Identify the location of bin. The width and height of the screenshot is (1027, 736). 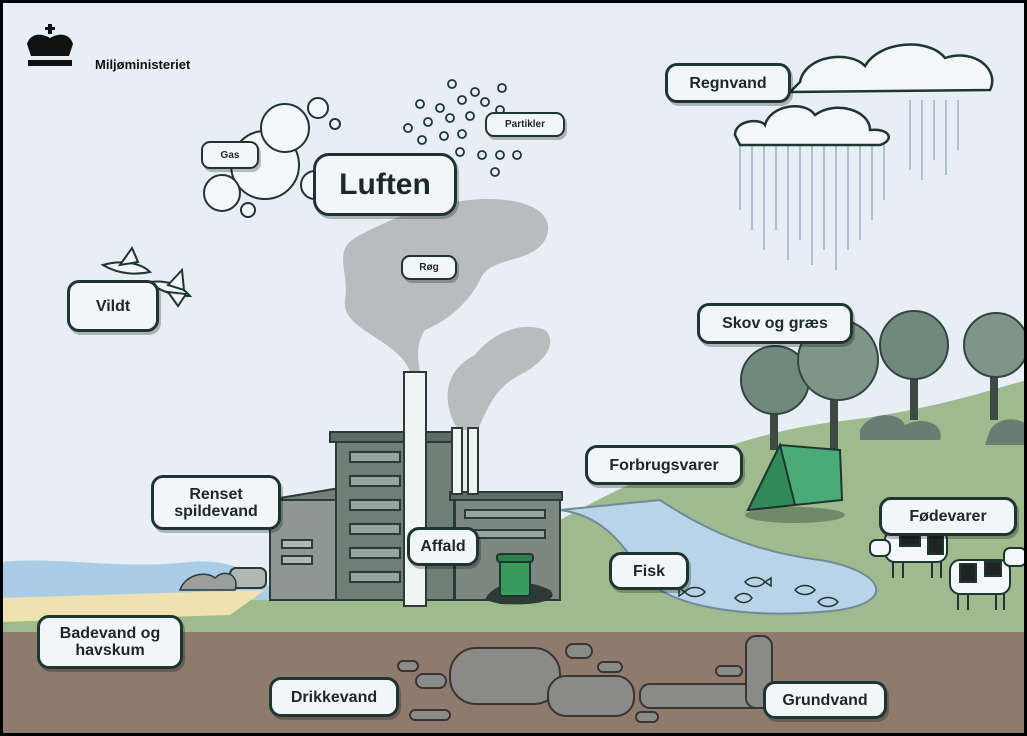
(515, 578).